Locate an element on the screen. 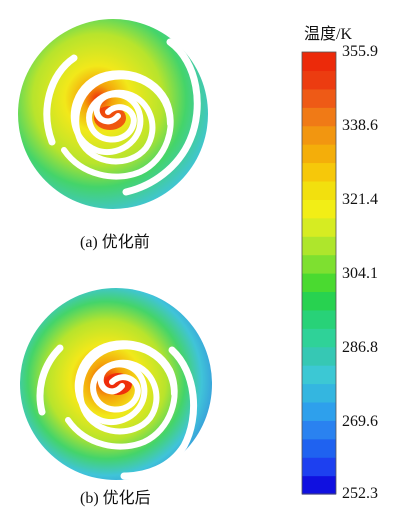 The image size is (395, 515). colorbar-tick-label: 252.3 is located at coordinates (360, 493).